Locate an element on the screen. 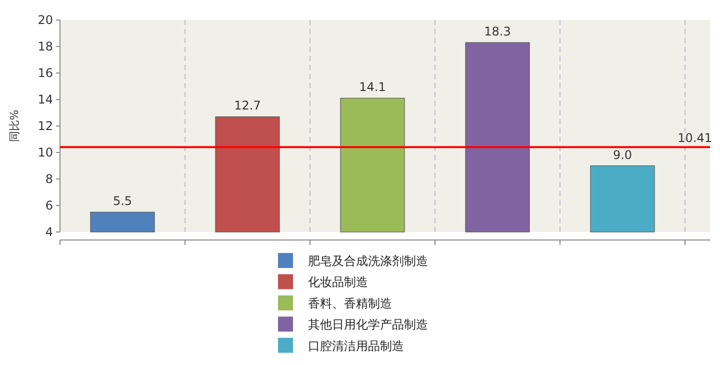 Image resolution: width=720 pixels, height=365 pixels. data-label: 9.0 is located at coordinates (622, 155).